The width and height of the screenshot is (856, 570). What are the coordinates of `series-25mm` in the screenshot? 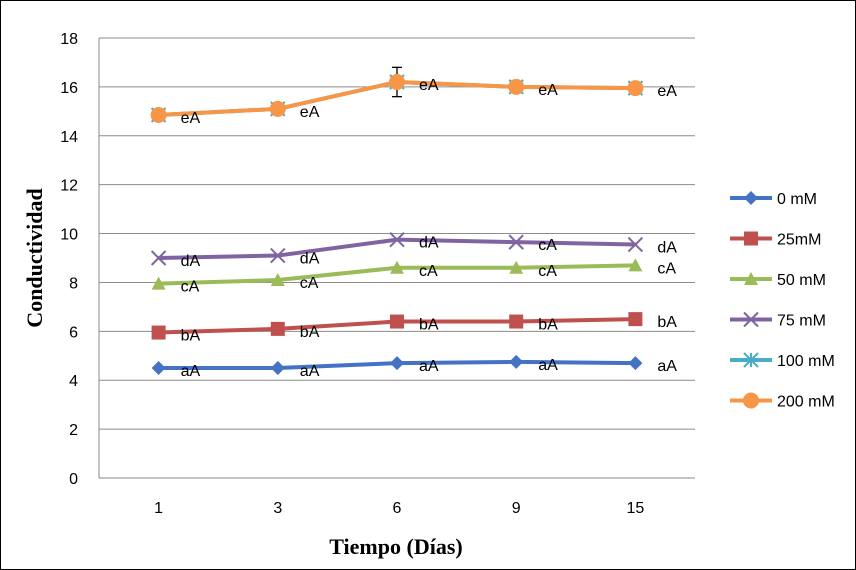 It's located at (397, 326).